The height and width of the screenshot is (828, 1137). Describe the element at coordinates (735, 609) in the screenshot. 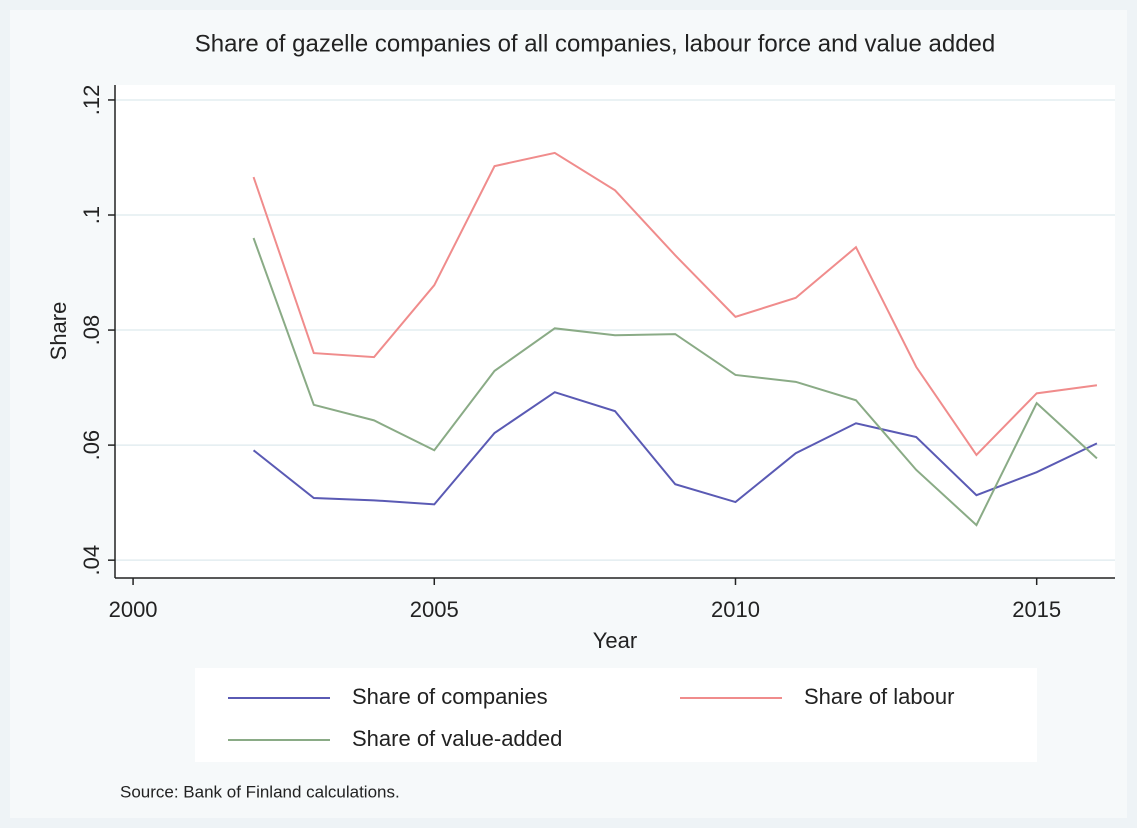

I see `x-tick-label: 2010` at that location.